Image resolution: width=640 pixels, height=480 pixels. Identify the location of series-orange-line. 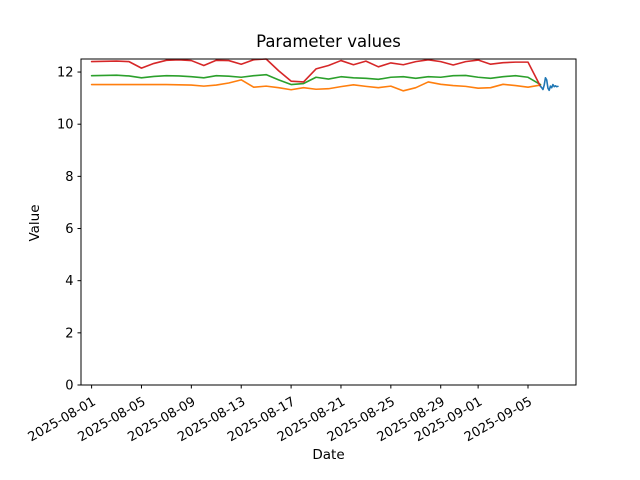
(316, 85).